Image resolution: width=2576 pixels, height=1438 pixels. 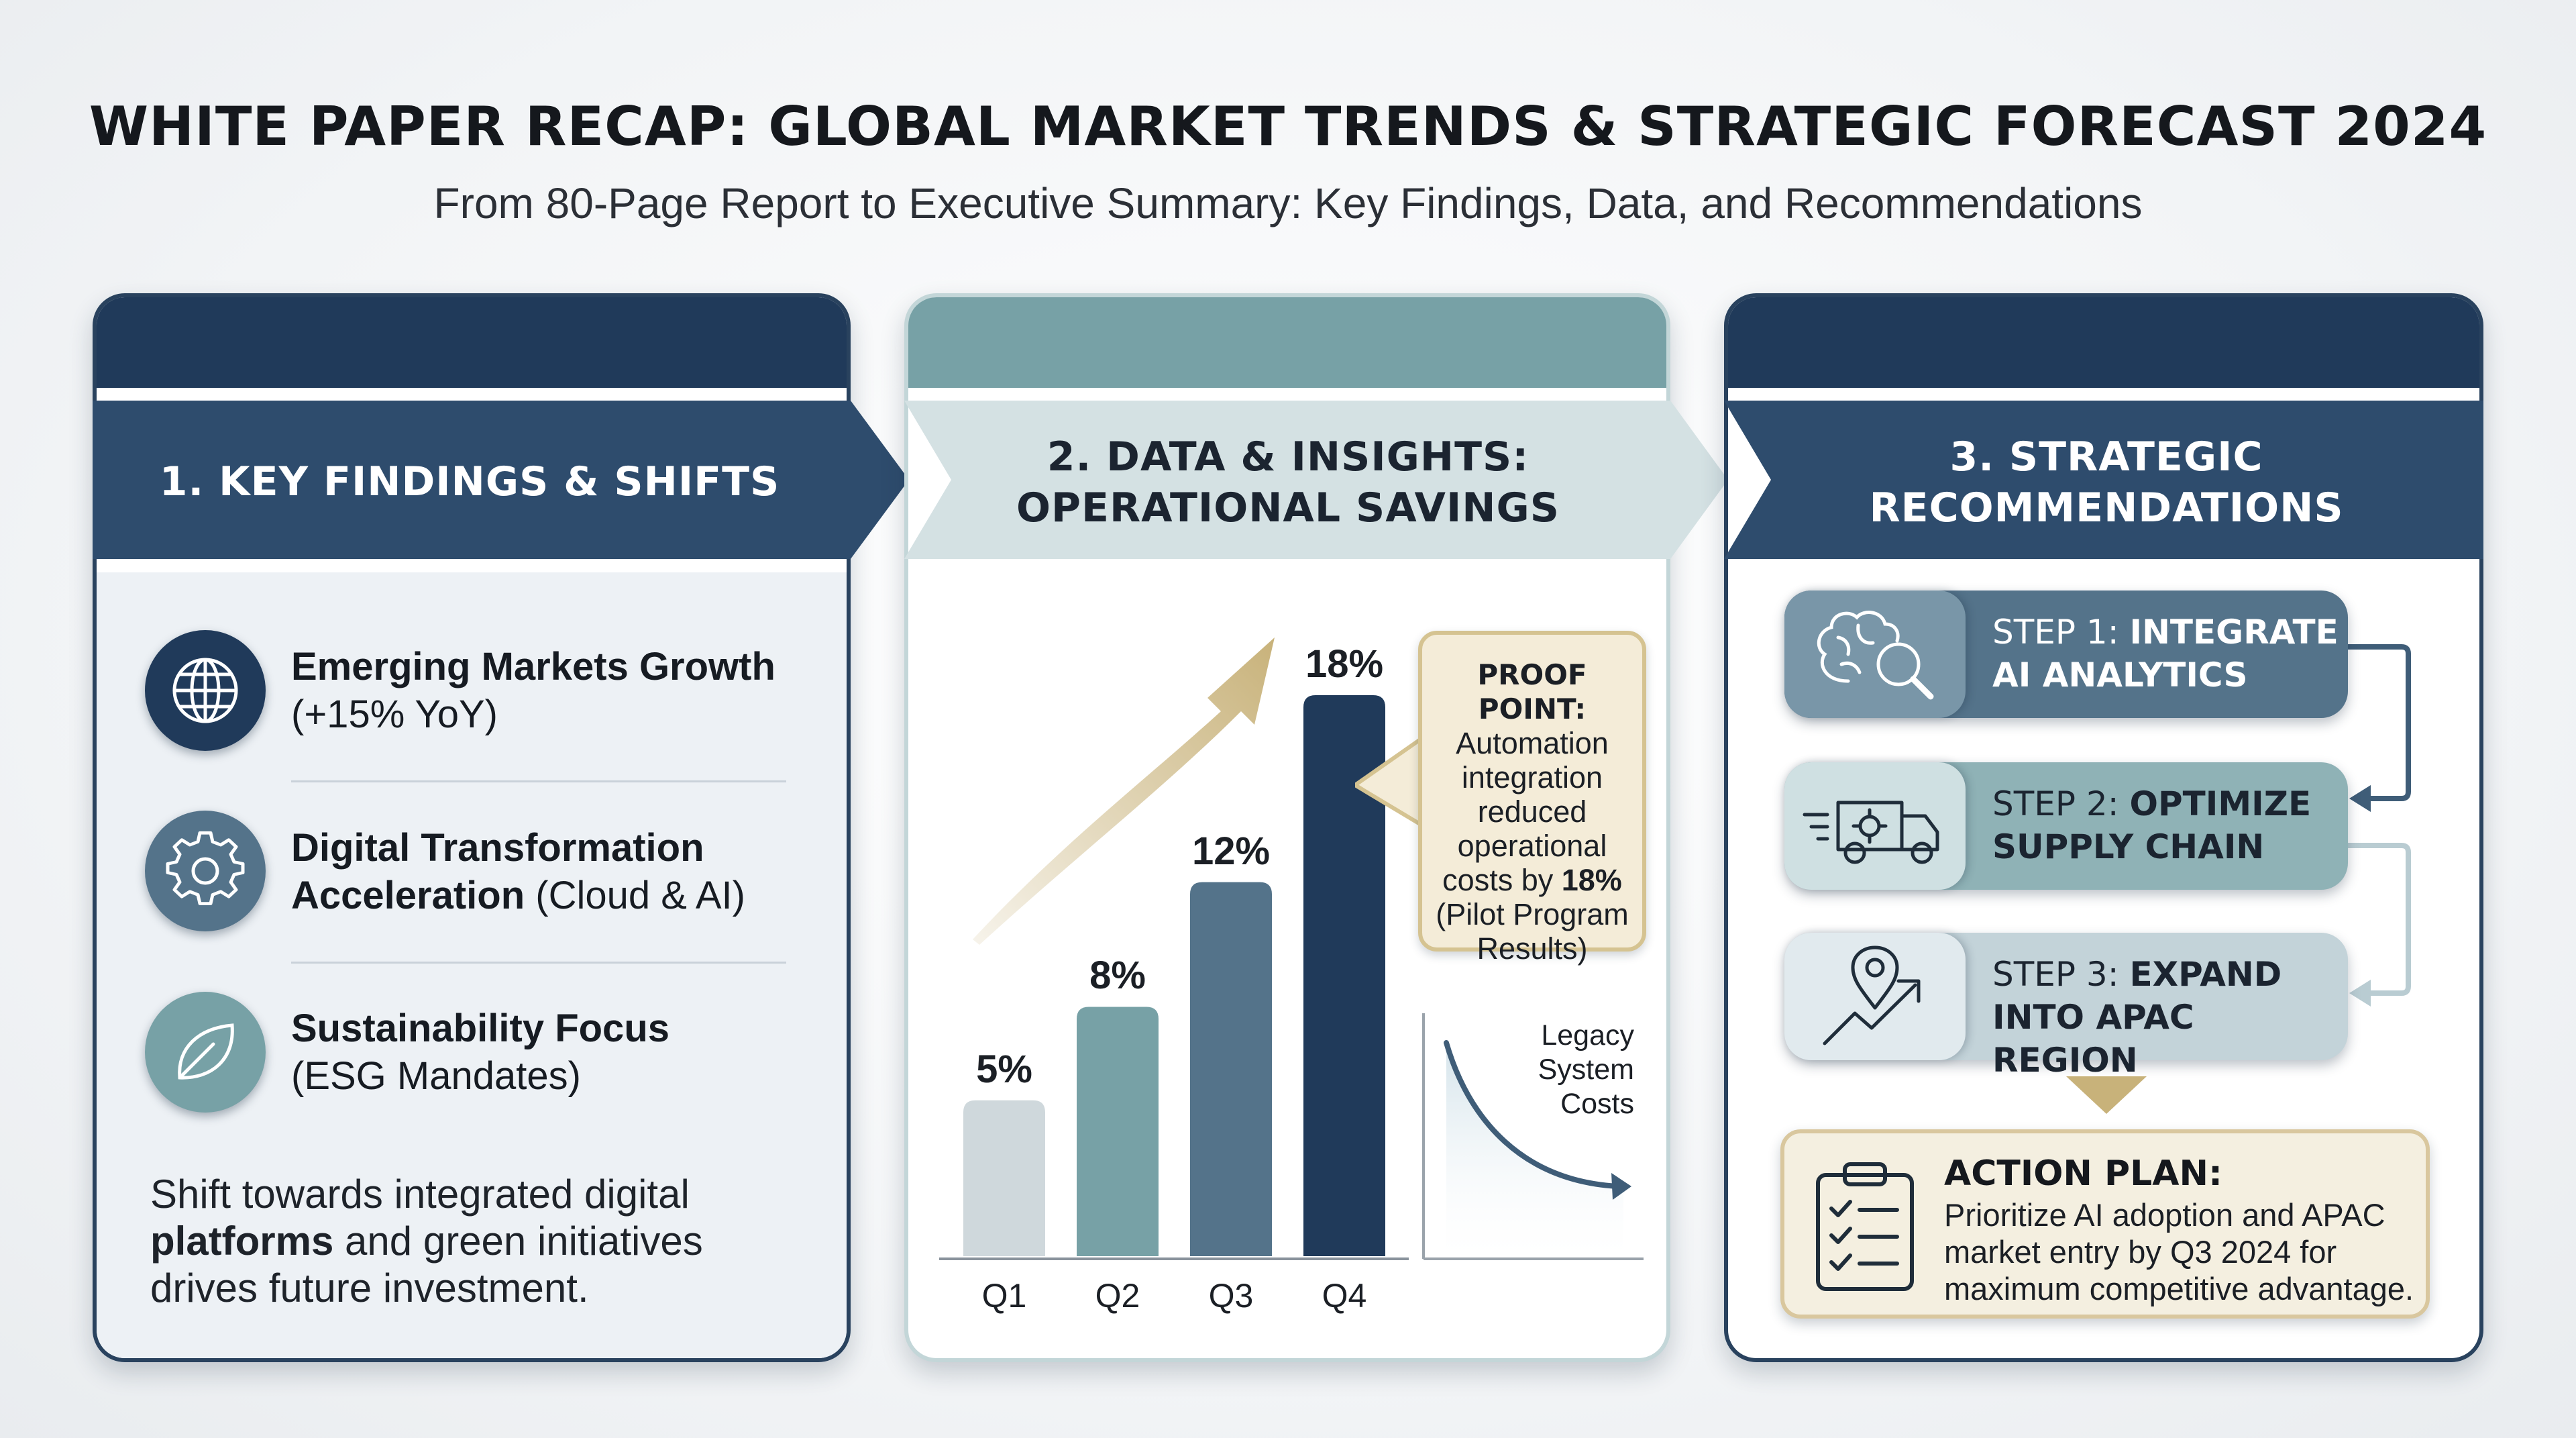 I want to click on step-2-card: STEP 2: OPTIMIZE SUPPLY CHAIN, so click(x=2066, y=826).